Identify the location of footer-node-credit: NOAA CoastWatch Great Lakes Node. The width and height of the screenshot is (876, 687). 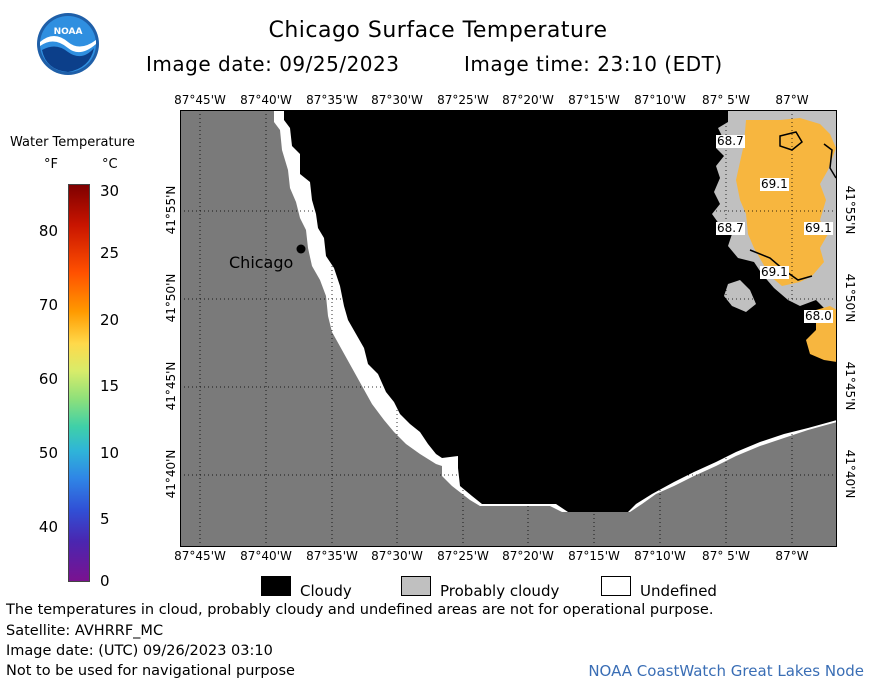
(726, 671).